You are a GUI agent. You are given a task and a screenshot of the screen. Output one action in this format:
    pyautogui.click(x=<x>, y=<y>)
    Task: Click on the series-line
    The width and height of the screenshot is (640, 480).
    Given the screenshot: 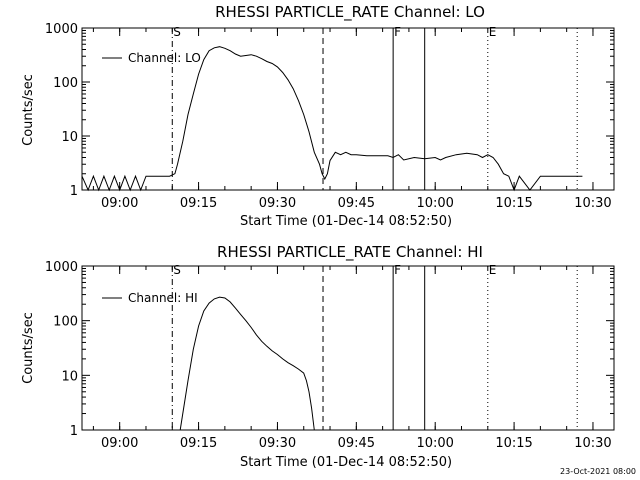 What is the action you would take?
    pyautogui.click(x=247, y=363)
    